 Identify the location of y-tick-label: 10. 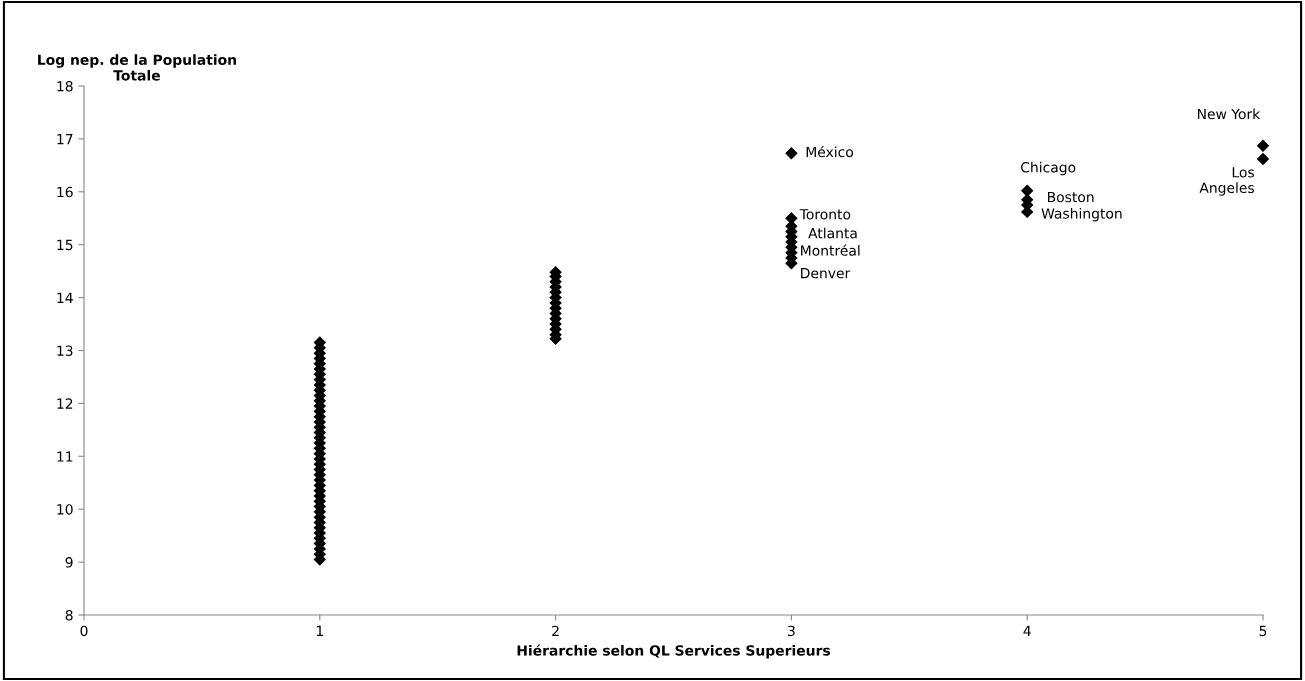
(65, 509).